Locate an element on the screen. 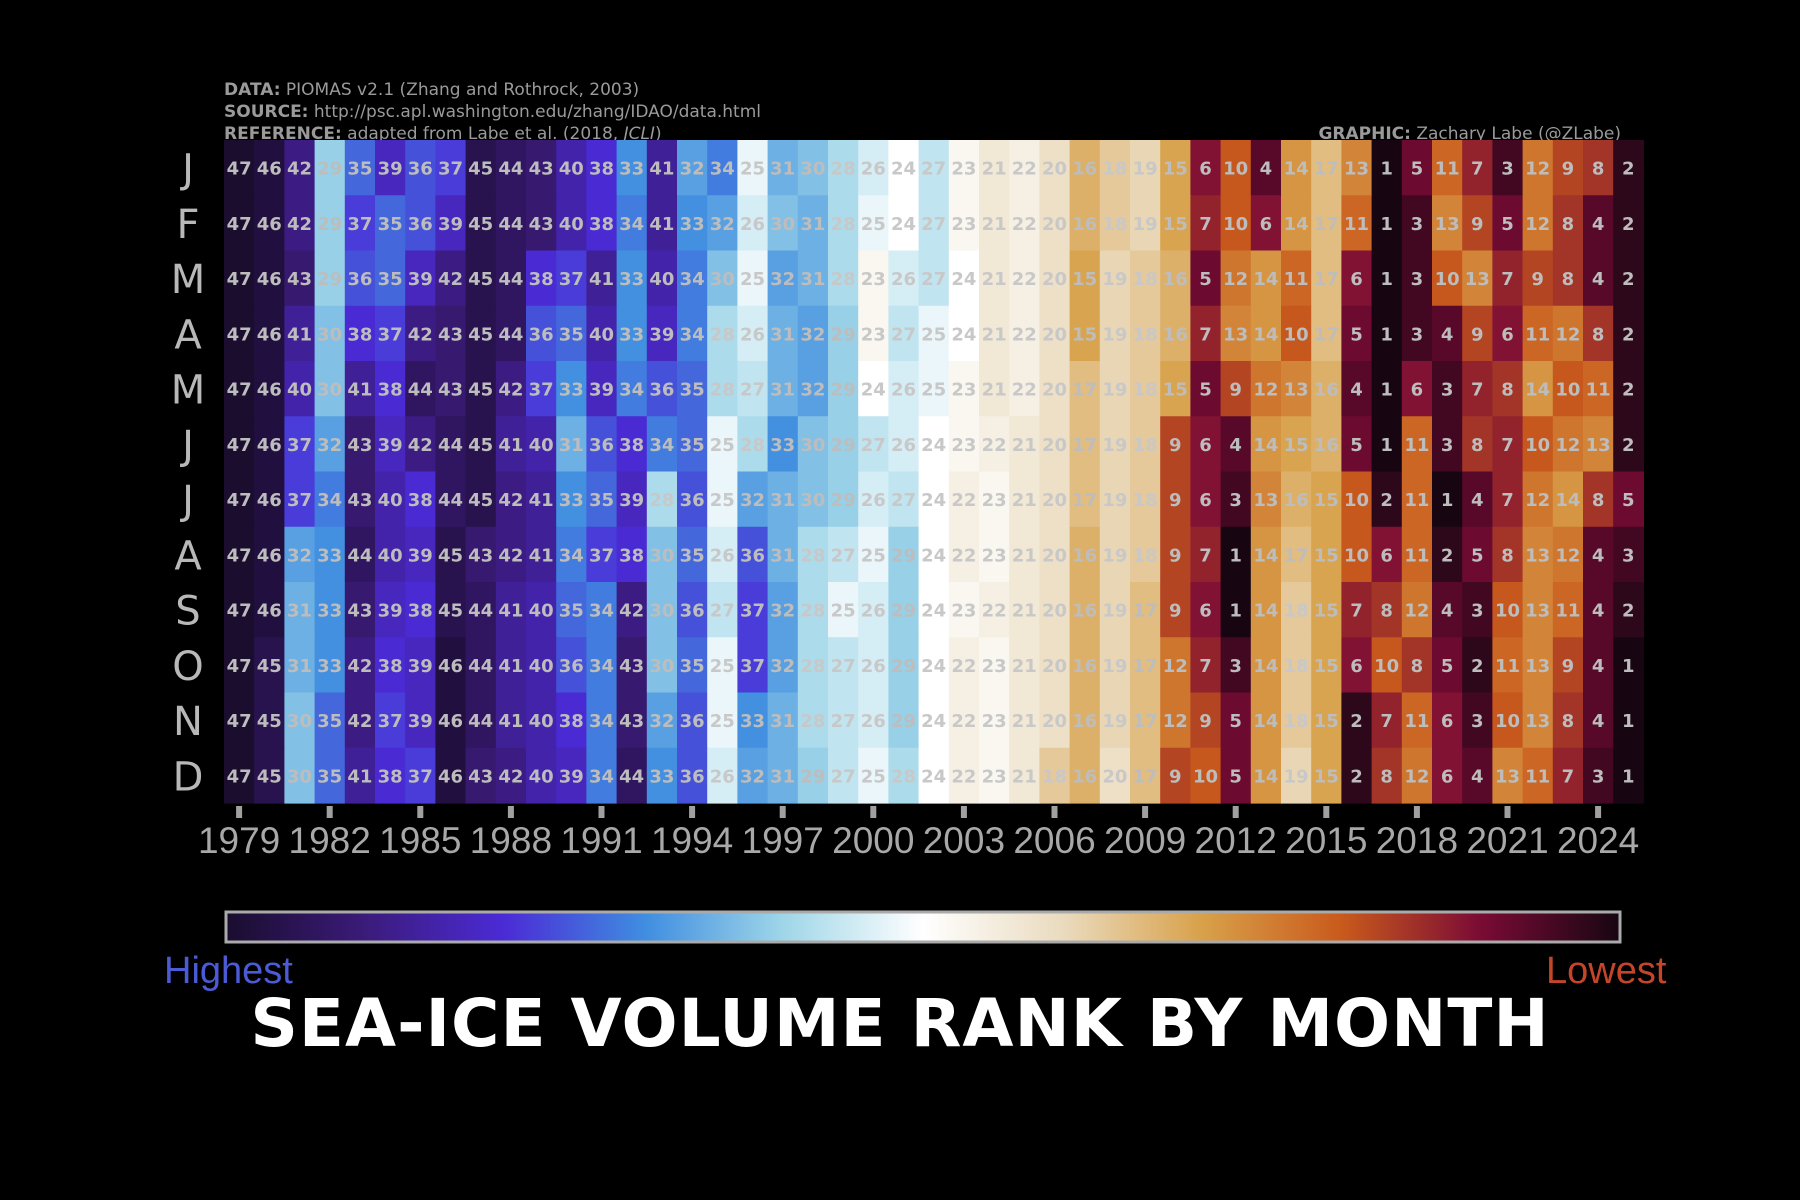  cell-rank-label: 26 is located at coordinates (903, 445).